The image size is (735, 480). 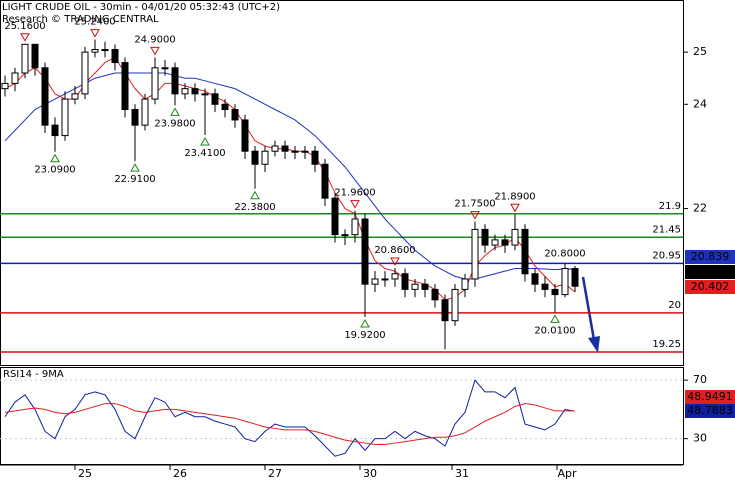 I want to click on annotation: 22.3800, so click(x=254, y=207).